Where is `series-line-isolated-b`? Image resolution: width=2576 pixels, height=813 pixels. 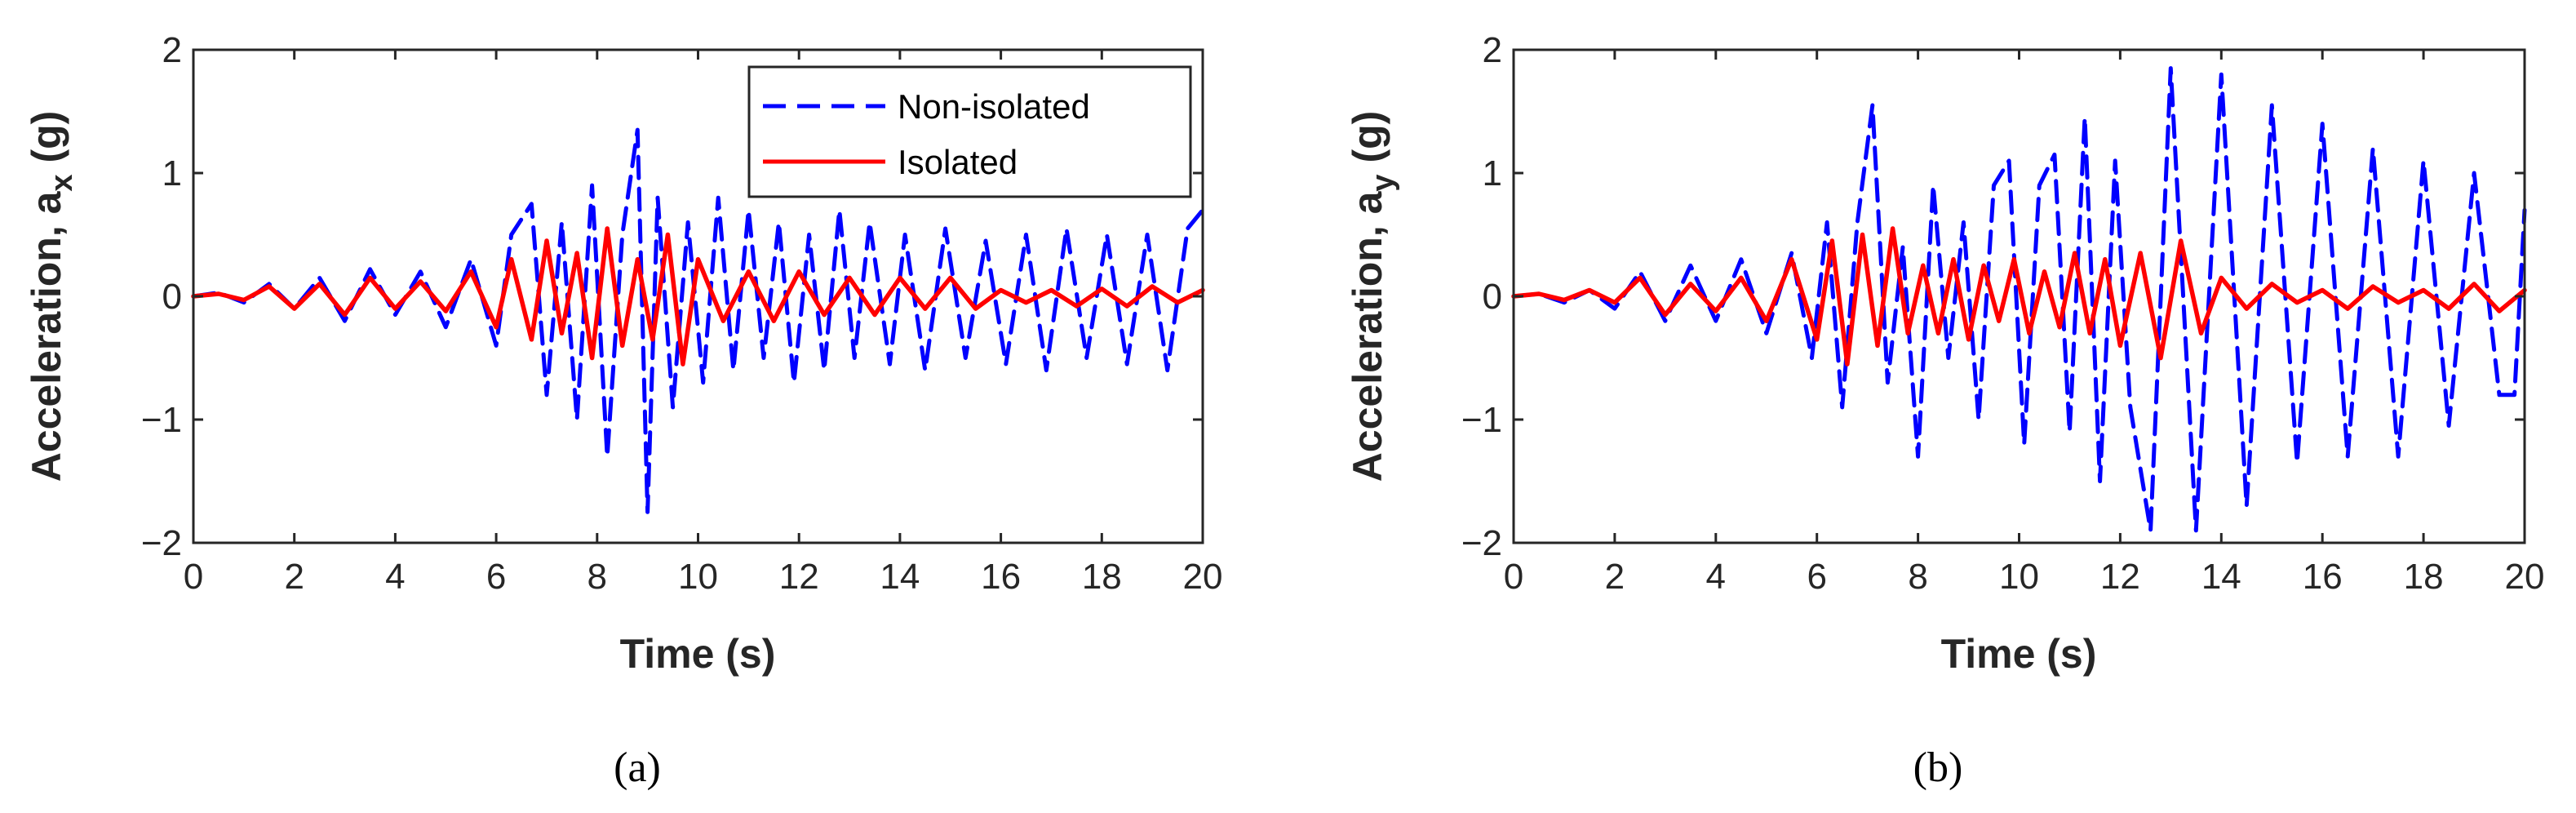 series-line-isolated-b is located at coordinates (2019, 297).